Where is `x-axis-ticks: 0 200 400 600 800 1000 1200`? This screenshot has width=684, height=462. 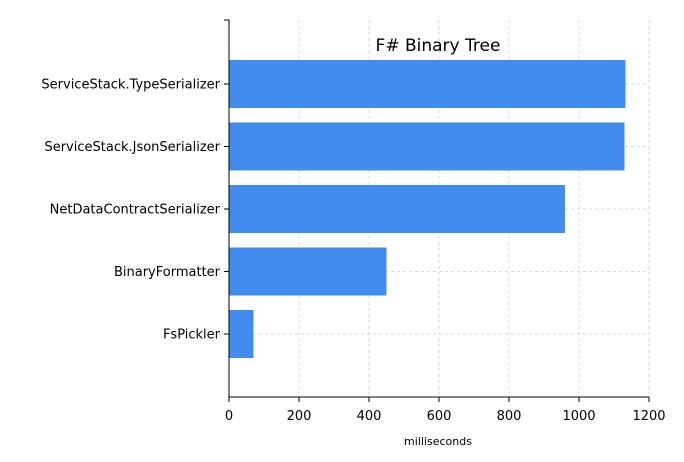
x-axis-ticks: 0 200 400 600 800 1000 1200 is located at coordinates (445, 410).